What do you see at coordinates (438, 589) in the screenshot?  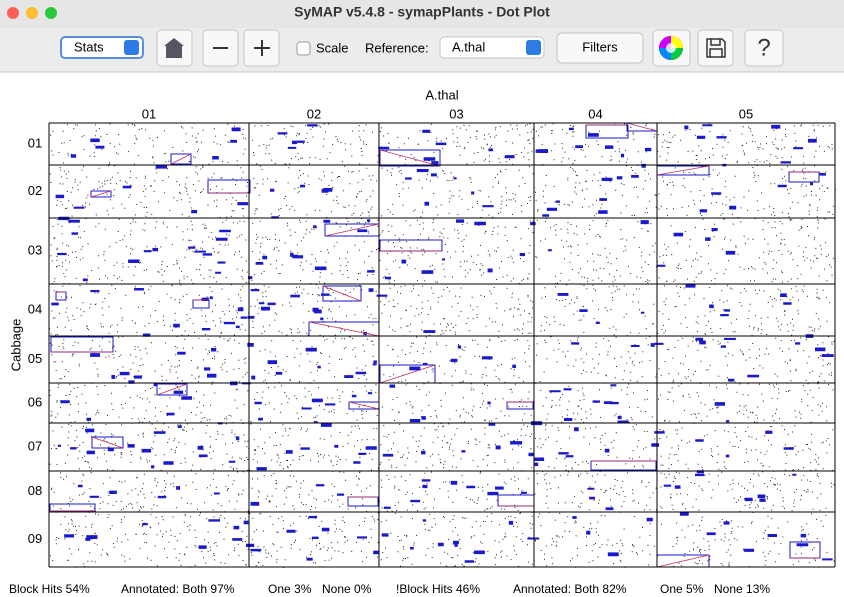 I see `status-item: !Block Hits 46%` at bounding box center [438, 589].